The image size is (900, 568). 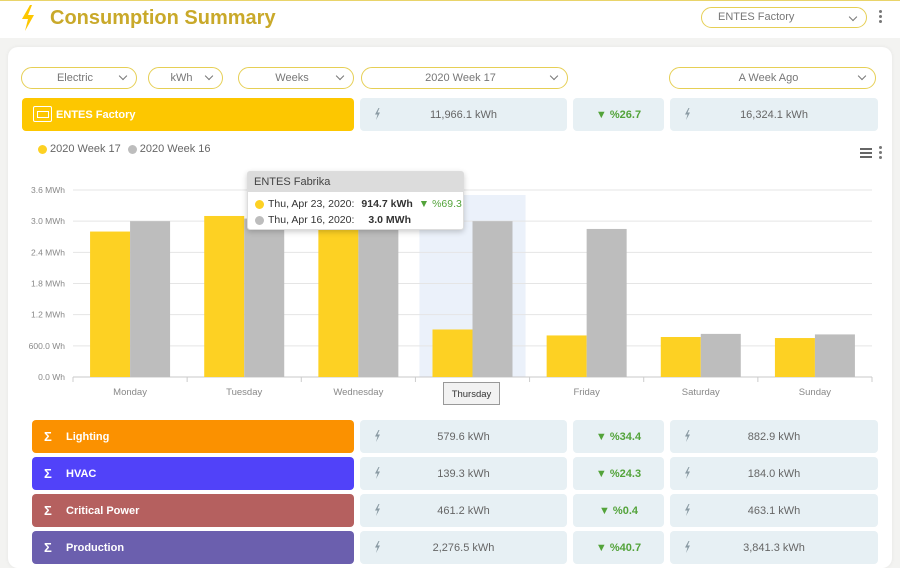 I want to click on breakdown-label-cell: Σ HVAC, so click(x=193, y=473).